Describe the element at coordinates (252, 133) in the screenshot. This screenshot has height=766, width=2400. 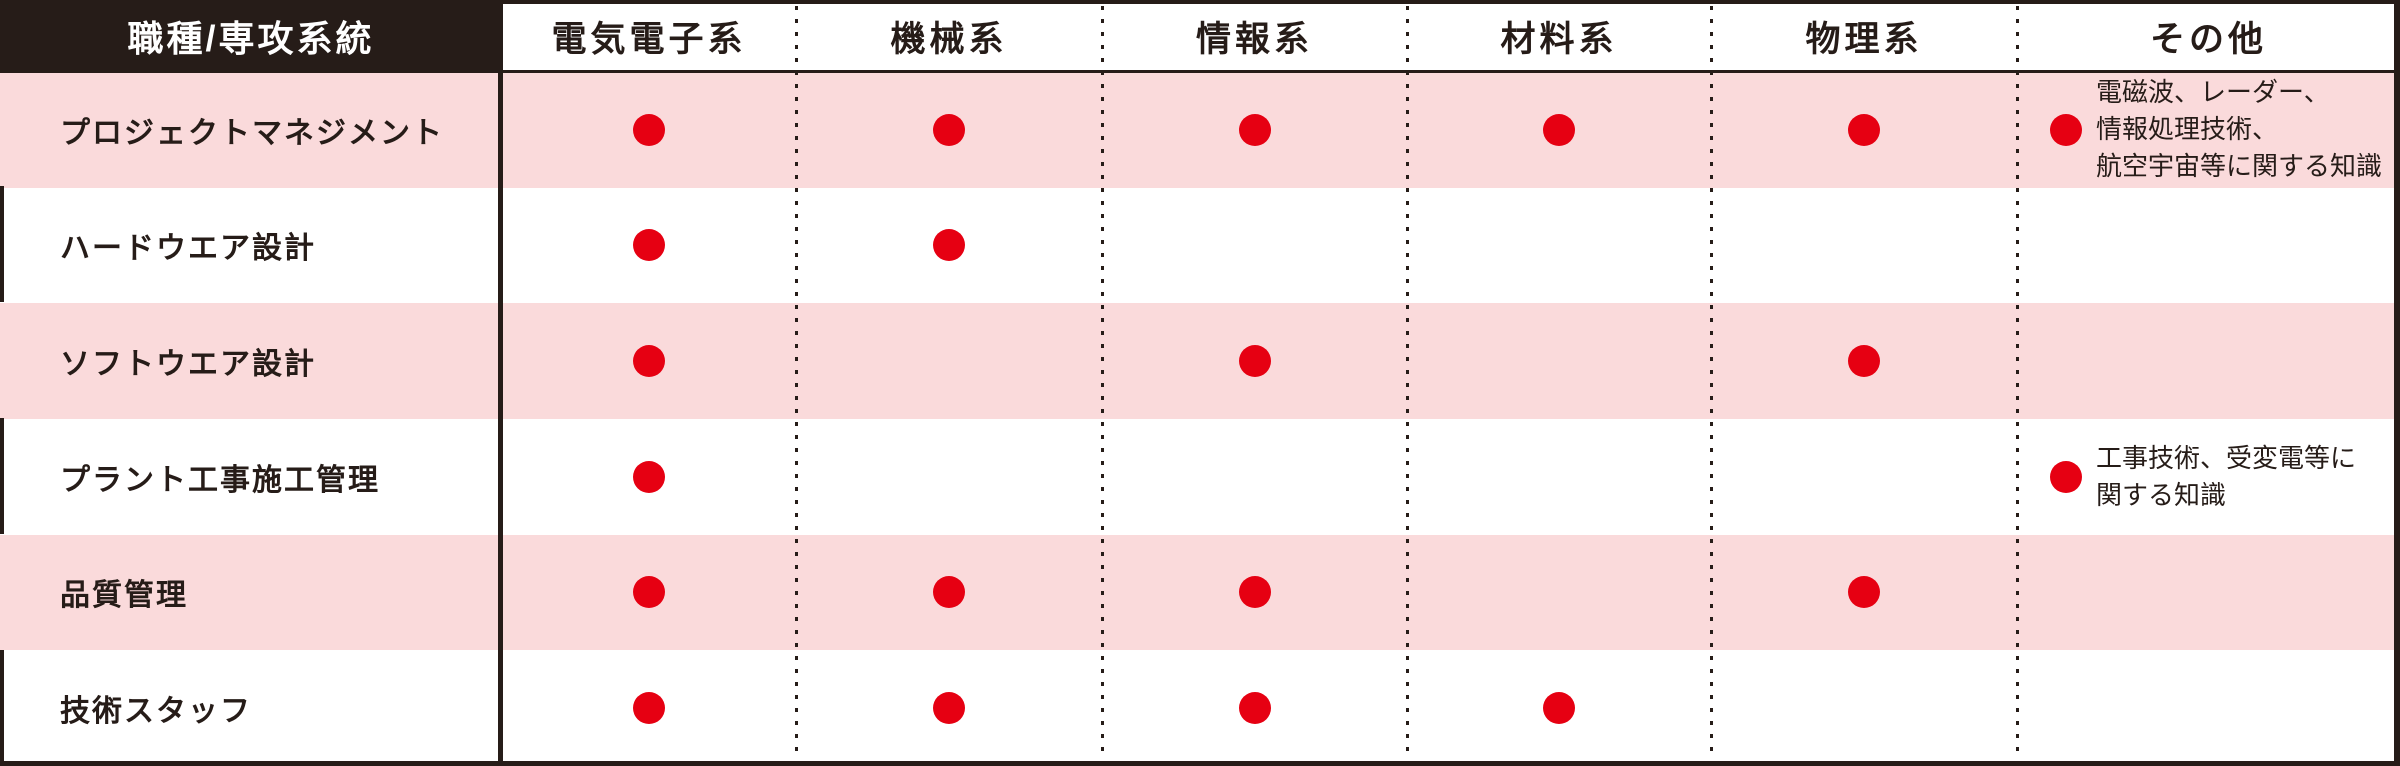
I see `row-label: プロジェクトマネジメント` at that location.